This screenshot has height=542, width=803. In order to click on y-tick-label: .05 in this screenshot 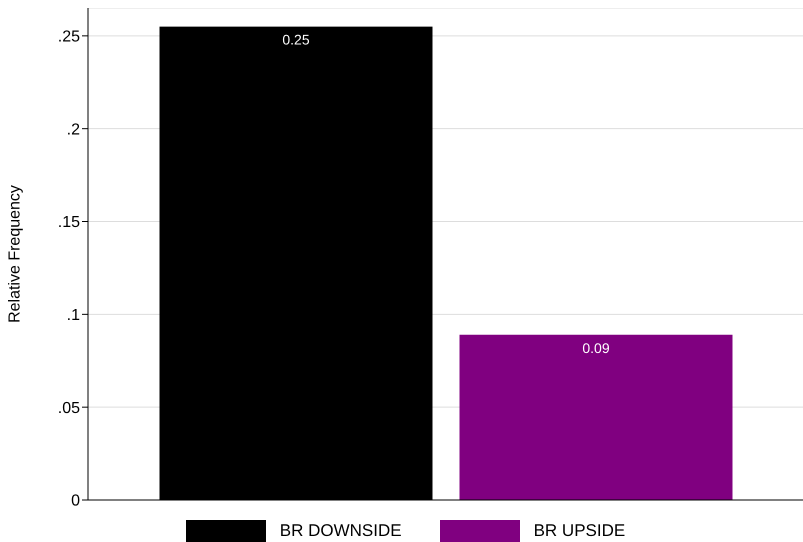, I will do `click(69, 408)`.